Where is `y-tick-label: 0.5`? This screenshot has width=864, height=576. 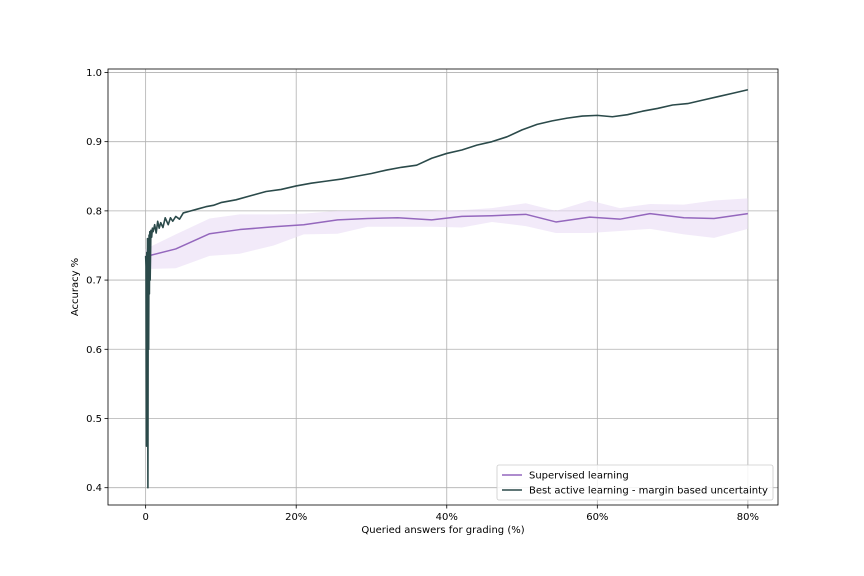
y-tick-label: 0.5 is located at coordinates (94, 419).